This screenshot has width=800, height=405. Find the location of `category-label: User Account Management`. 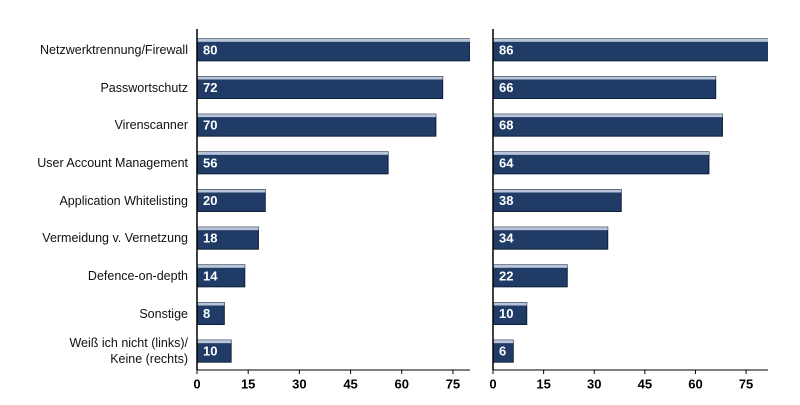

category-label: User Account Management is located at coordinates (112, 162).